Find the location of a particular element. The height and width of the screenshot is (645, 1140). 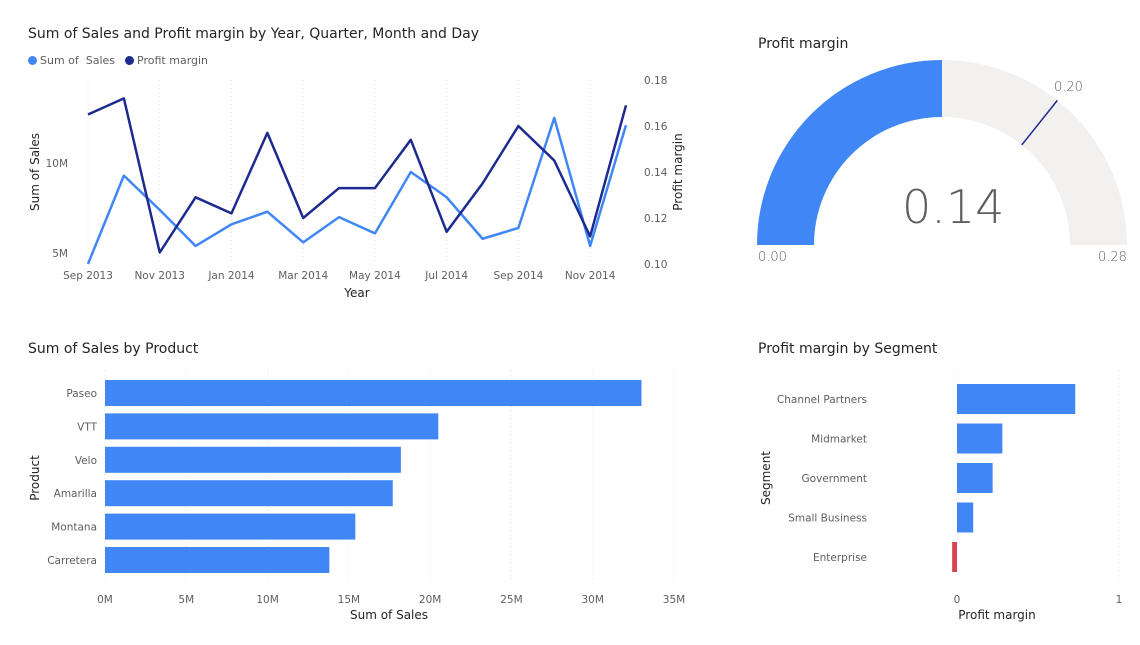

category-label: Government is located at coordinates (834, 479).